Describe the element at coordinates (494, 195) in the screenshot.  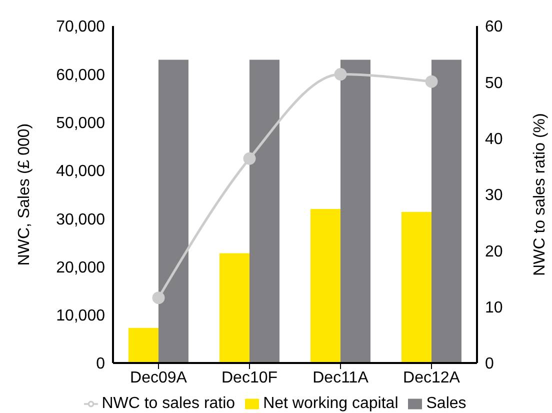
I see `y2-tick-label: 30` at that location.